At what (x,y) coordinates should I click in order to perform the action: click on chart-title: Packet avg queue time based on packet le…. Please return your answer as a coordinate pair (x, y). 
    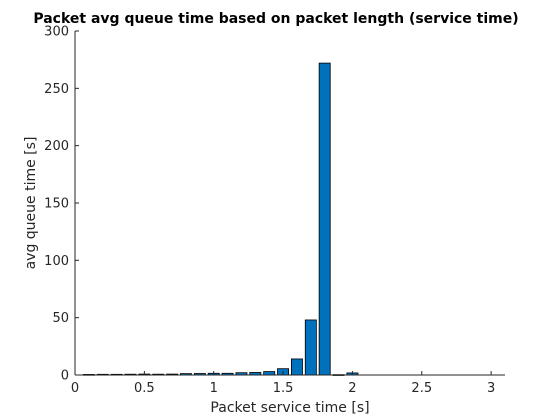
    Looking at the image, I should click on (275, 19).